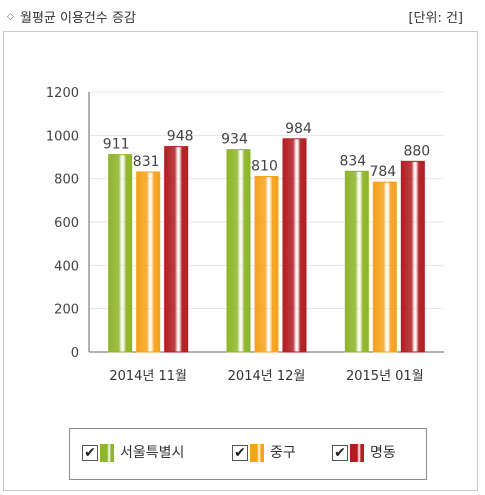  I want to click on y-tick-label: 800, so click(66, 180).